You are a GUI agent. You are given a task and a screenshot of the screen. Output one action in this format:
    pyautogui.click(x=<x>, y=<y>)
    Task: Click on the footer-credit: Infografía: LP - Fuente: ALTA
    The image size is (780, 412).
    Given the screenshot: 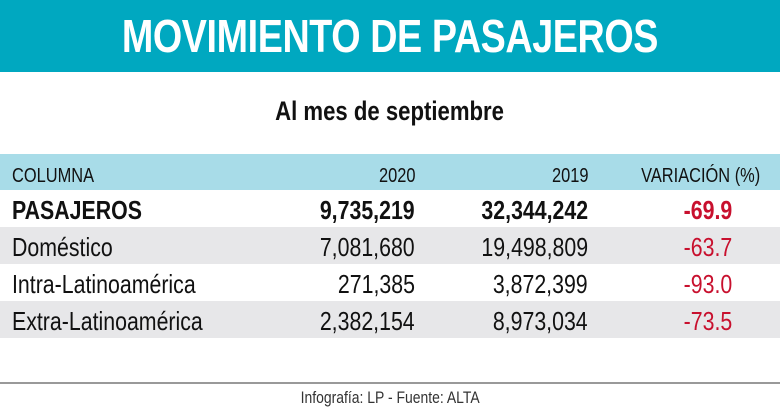 What is the action you would take?
    pyautogui.click(x=390, y=397)
    